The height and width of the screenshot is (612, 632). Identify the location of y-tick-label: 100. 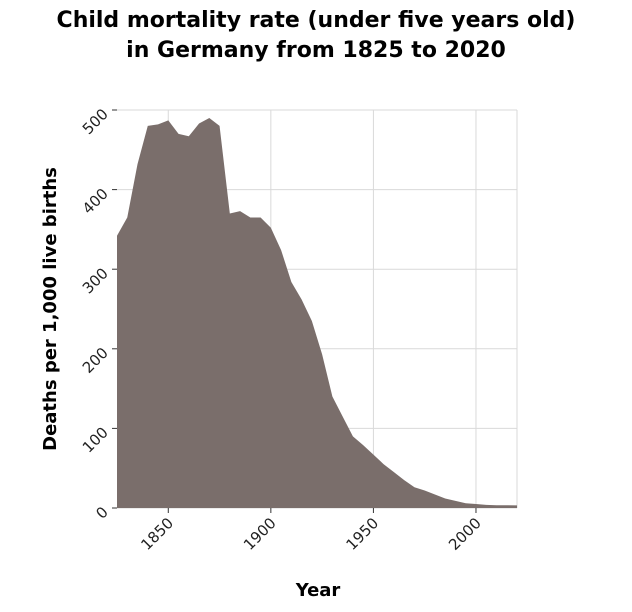
(95, 440).